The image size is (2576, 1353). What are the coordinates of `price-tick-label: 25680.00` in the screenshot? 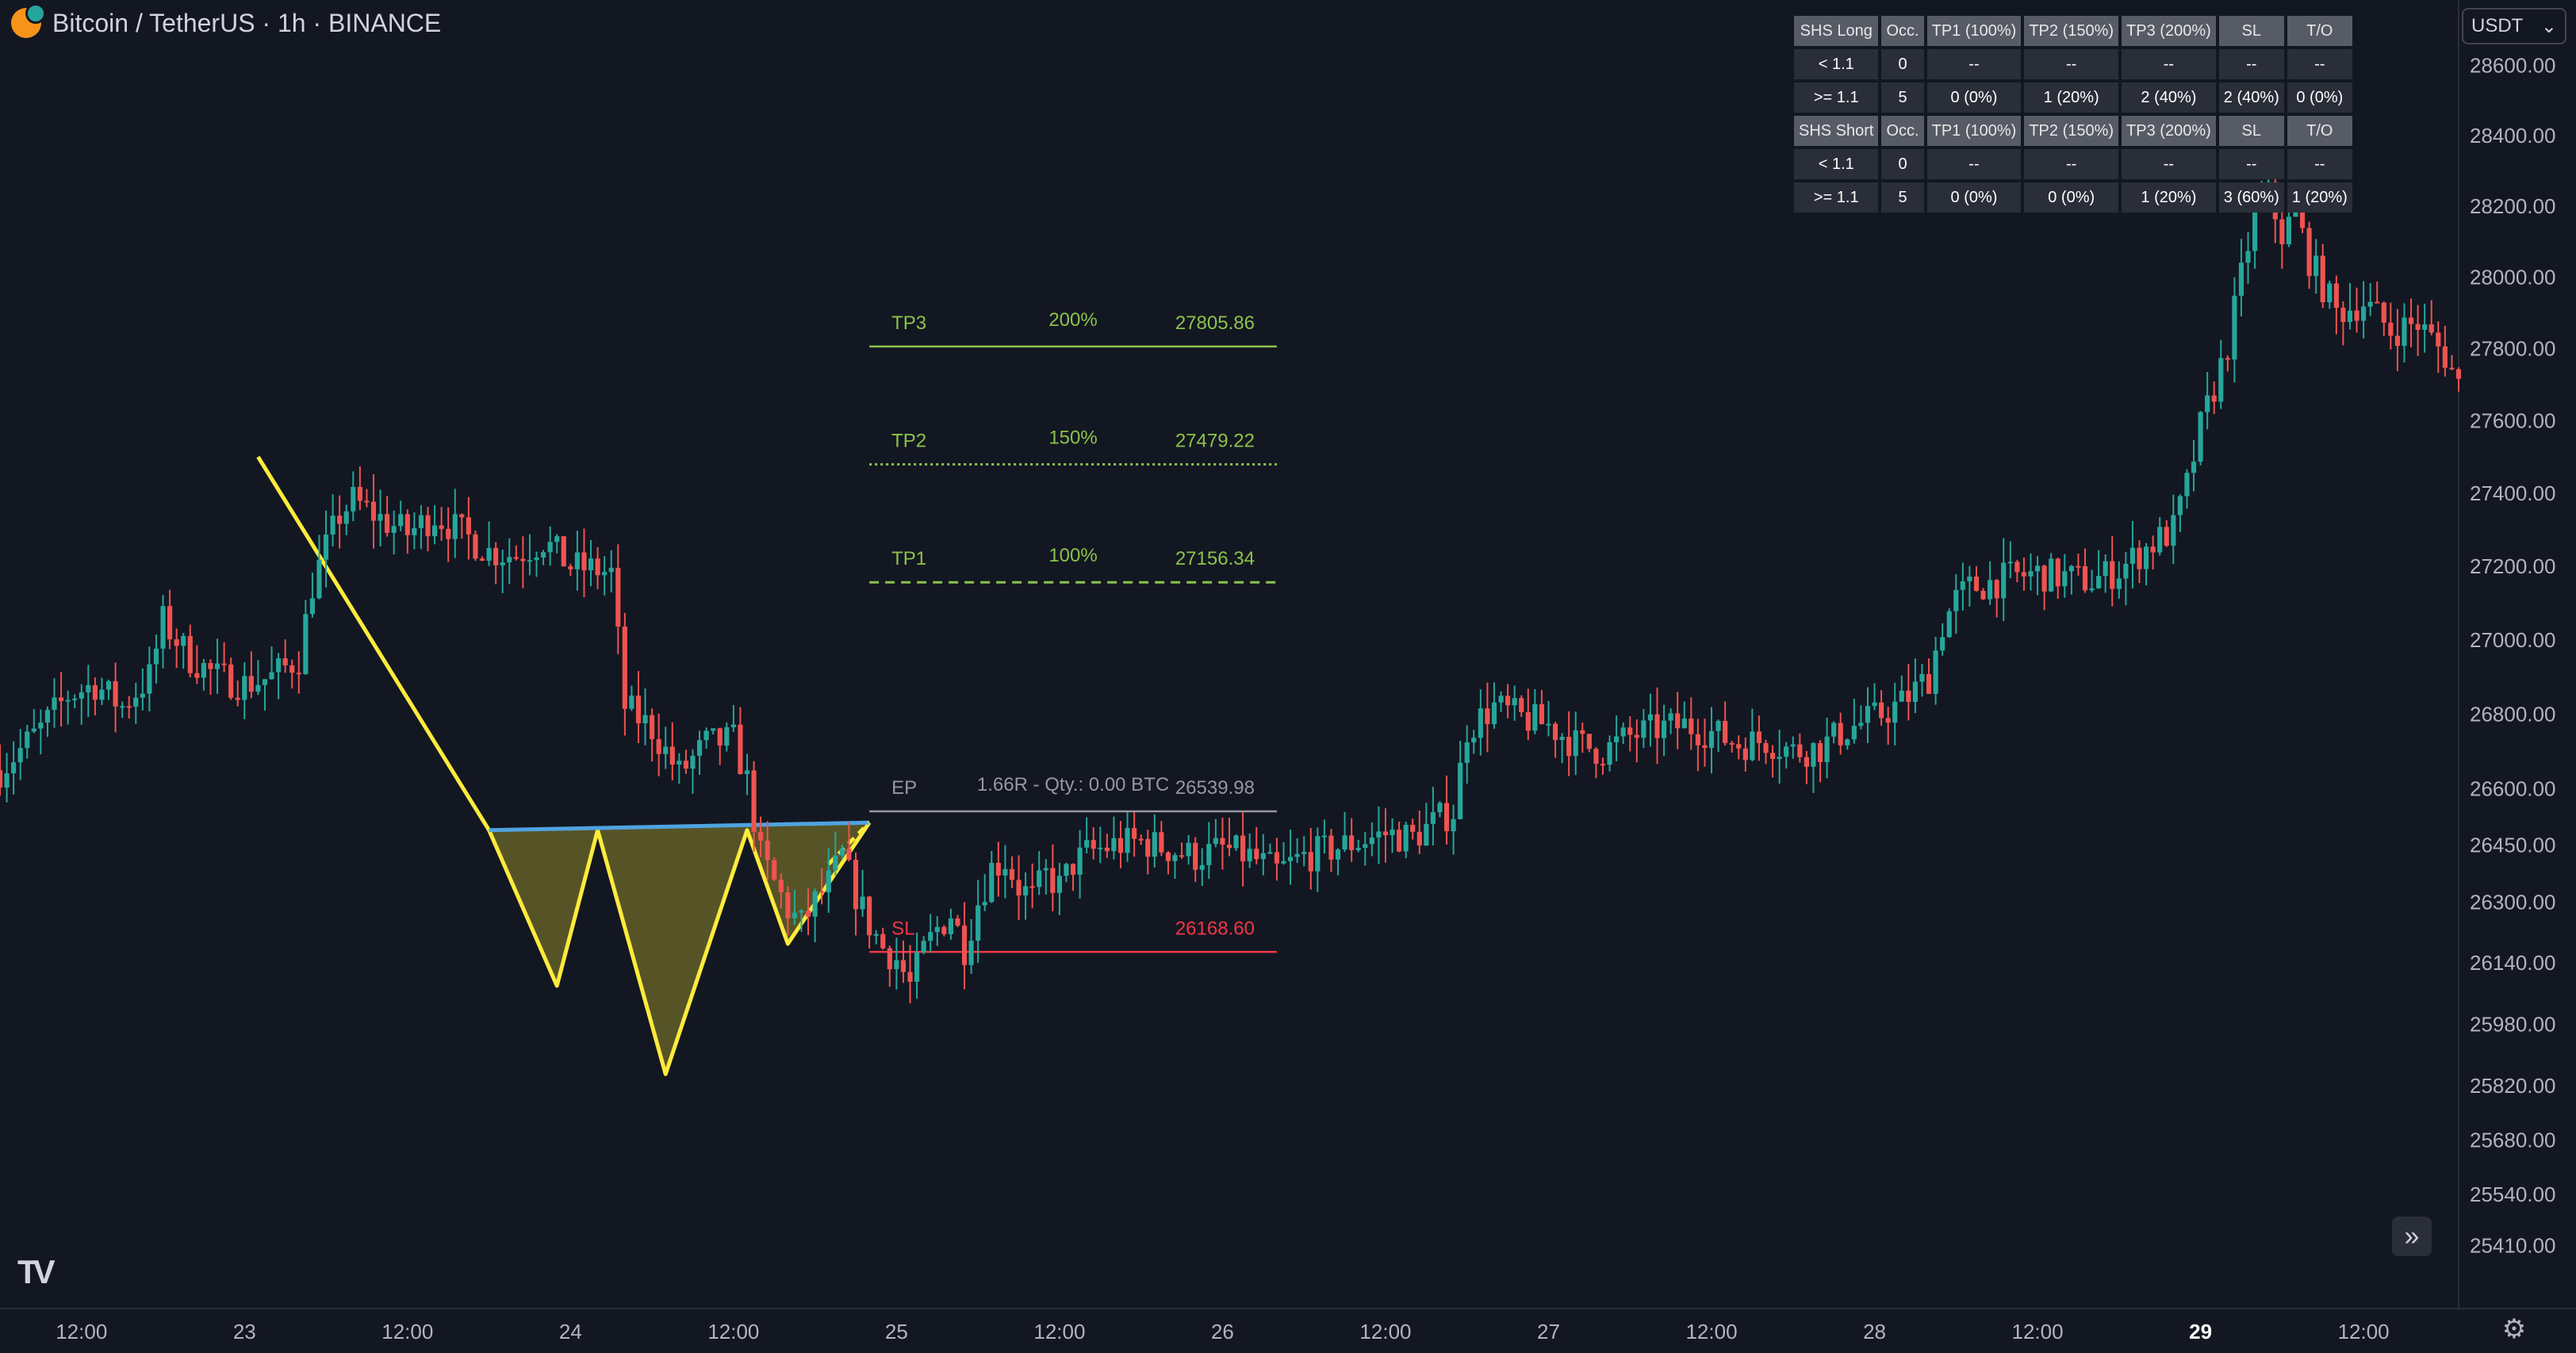 It's located at (2513, 1140).